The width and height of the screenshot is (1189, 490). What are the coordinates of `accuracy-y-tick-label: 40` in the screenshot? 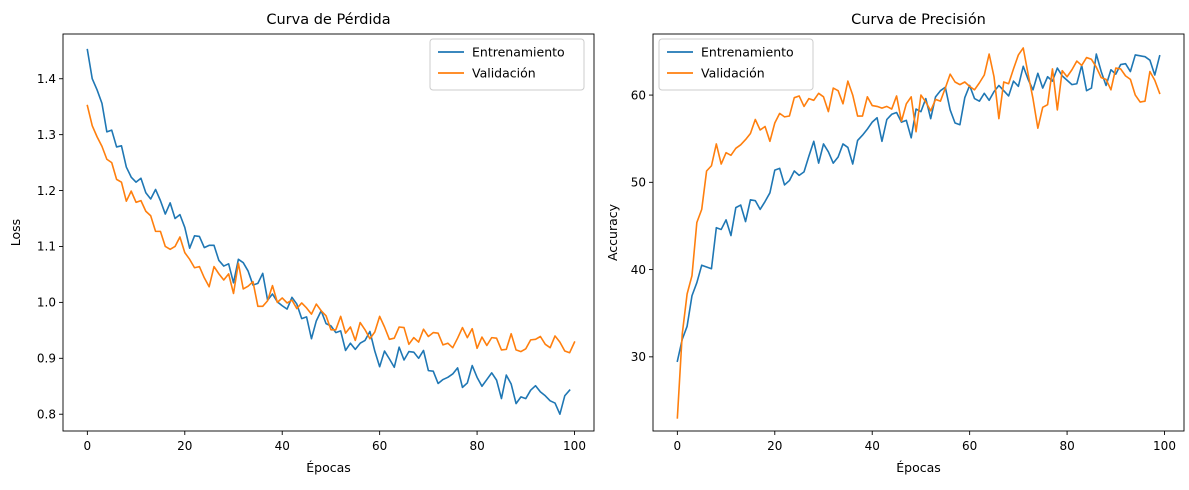 It's located at (638, 270).